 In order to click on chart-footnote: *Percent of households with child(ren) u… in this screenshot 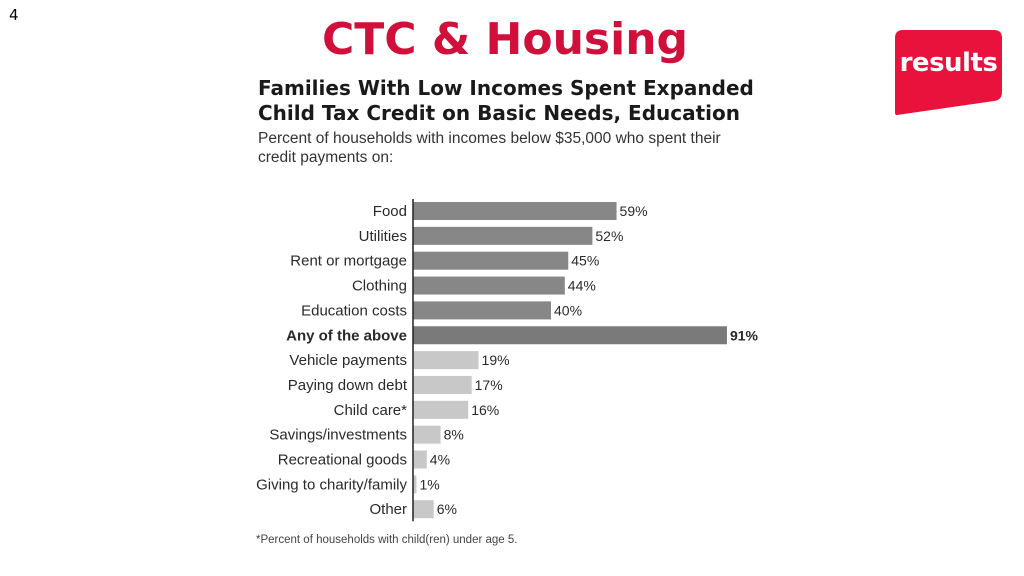, I will do `click(387, 540)`.